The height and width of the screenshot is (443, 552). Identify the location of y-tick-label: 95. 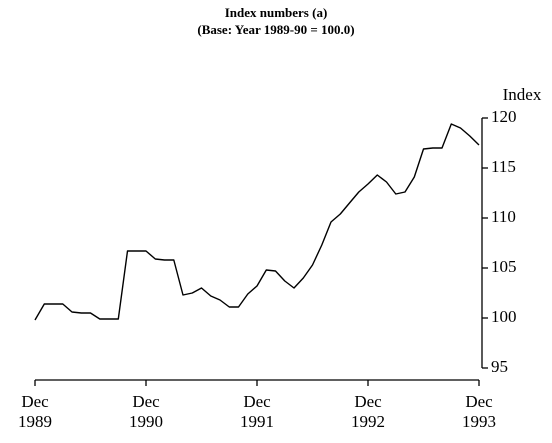
(499, 366).